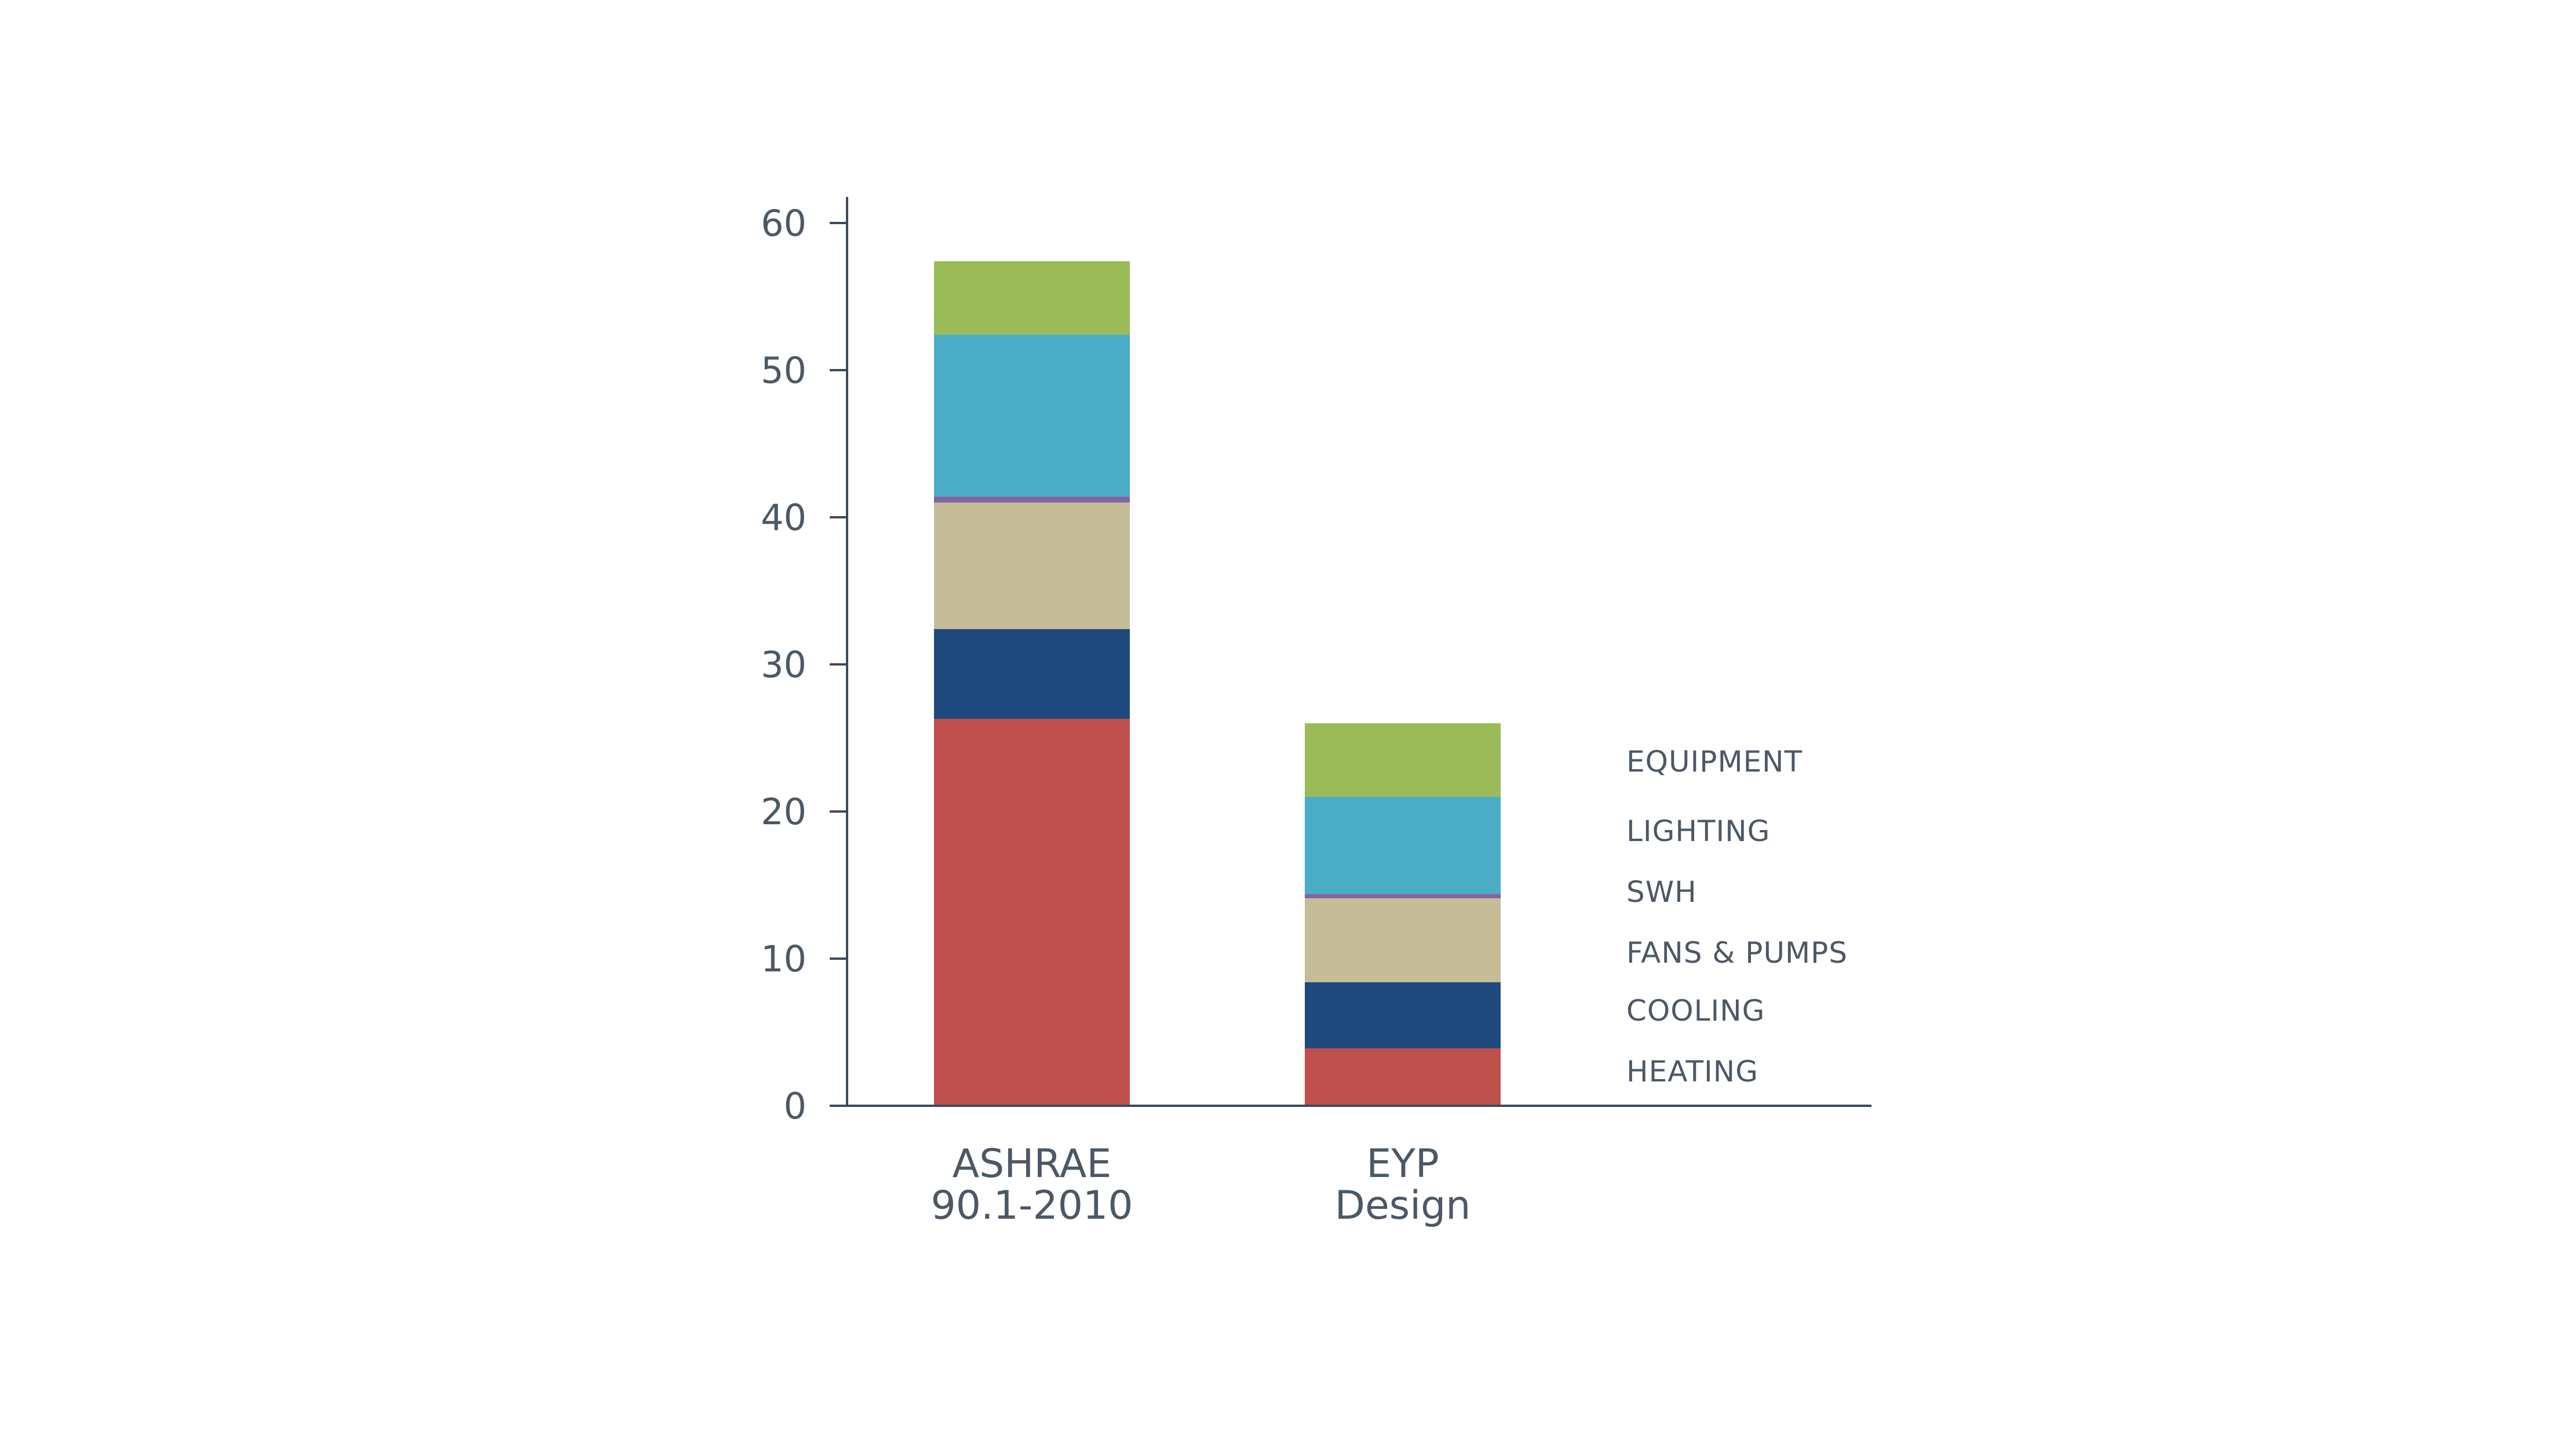 The image size is (2576, 1451). I want to click on y-tick-label-0: 0, so click(795, 1106).